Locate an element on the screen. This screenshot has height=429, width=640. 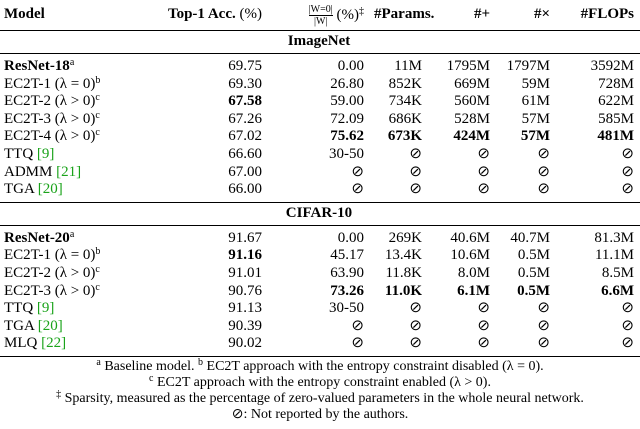
value-cell: 40.7M is located at coordinates (530, 237).